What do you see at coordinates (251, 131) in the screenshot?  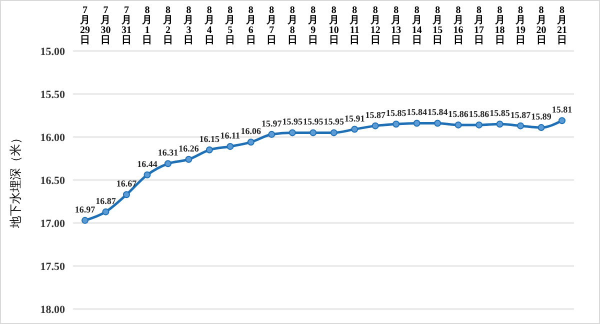 I see `data-label: 16.06` at bounding box center [251, 131].